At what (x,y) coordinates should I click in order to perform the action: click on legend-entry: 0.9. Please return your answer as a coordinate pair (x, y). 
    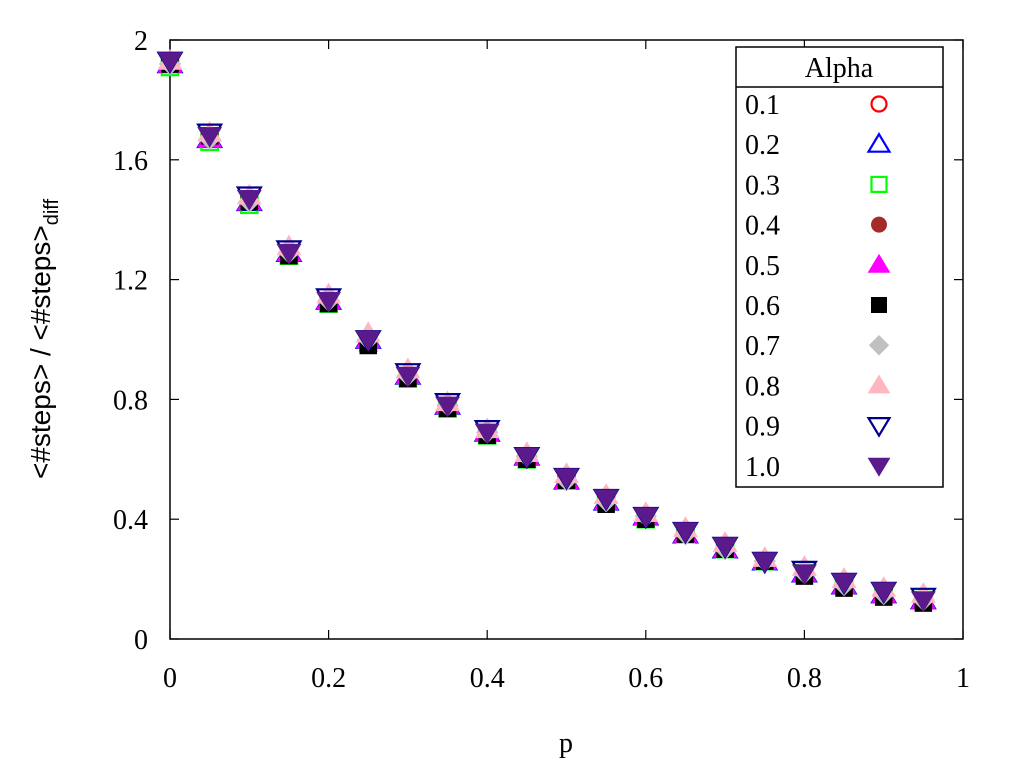
    Looking at the image, I should click on (818, 427).